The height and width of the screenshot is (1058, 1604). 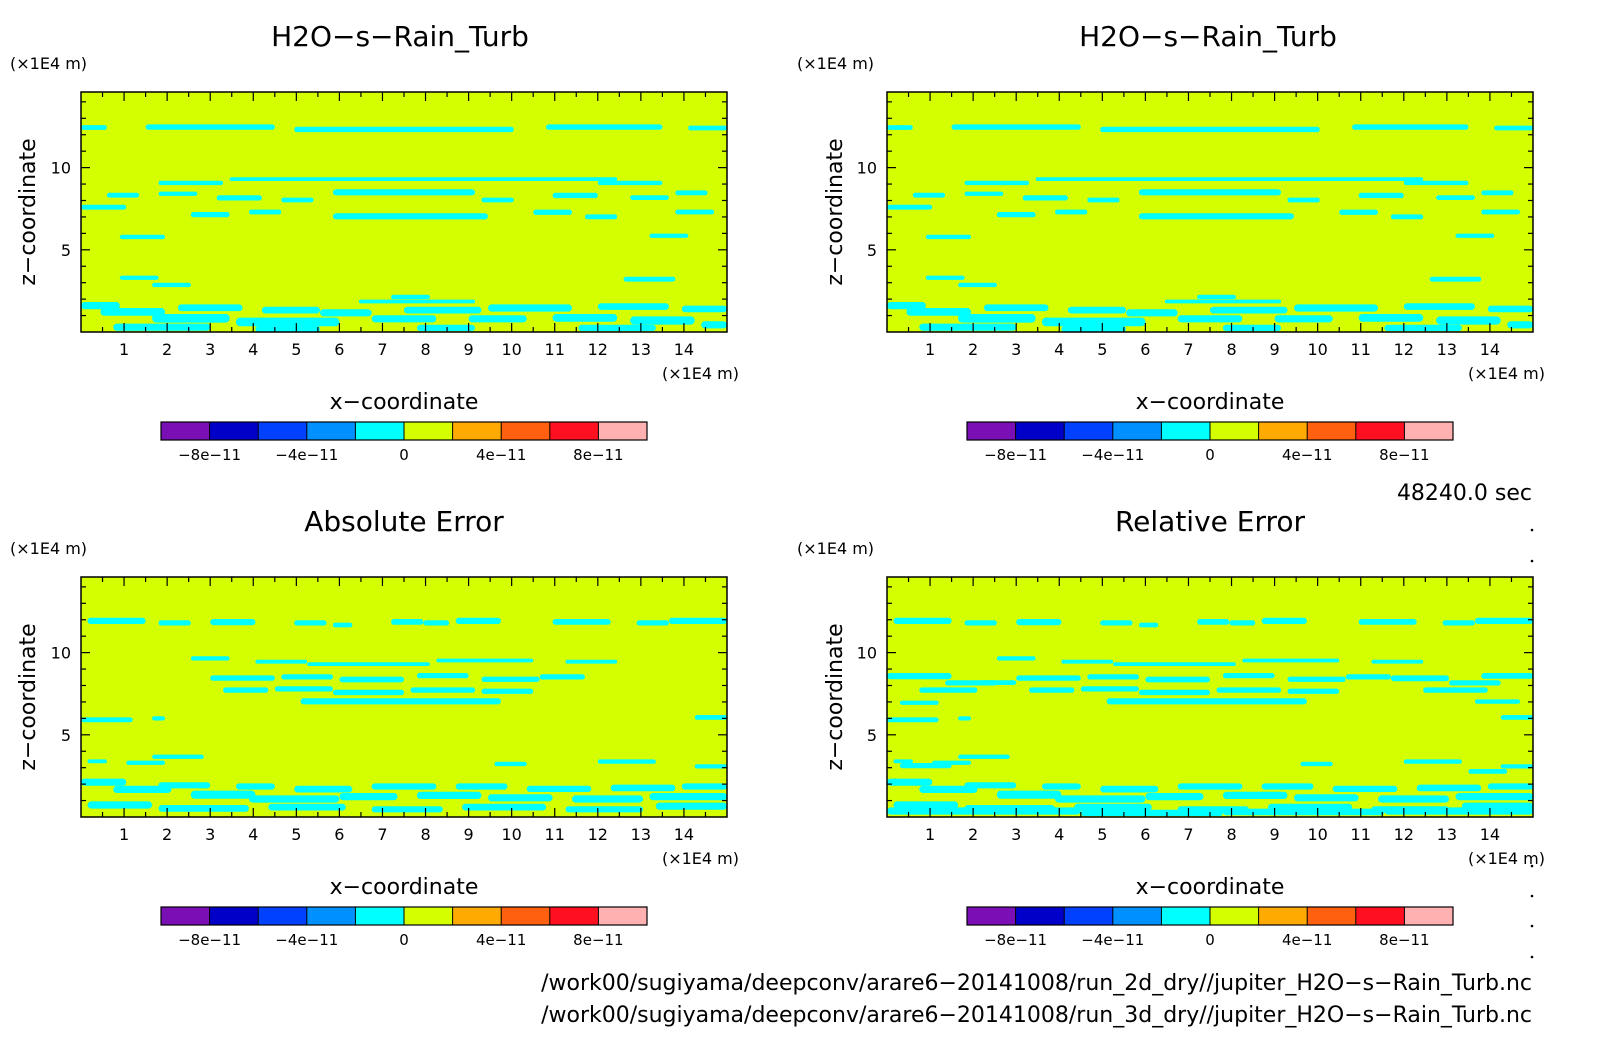 I want to click on x-tick-label: 3, so click(x=1016, y=834).